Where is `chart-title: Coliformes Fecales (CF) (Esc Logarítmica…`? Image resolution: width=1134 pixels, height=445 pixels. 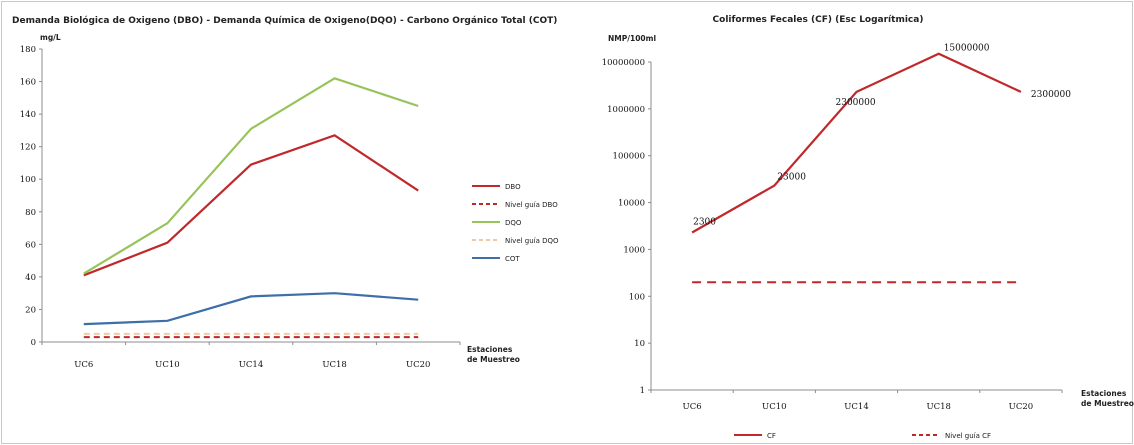 chart-title: Coliformes Fecales (CF) (Esc Logarítmica… is located at coordinates (818, 20).